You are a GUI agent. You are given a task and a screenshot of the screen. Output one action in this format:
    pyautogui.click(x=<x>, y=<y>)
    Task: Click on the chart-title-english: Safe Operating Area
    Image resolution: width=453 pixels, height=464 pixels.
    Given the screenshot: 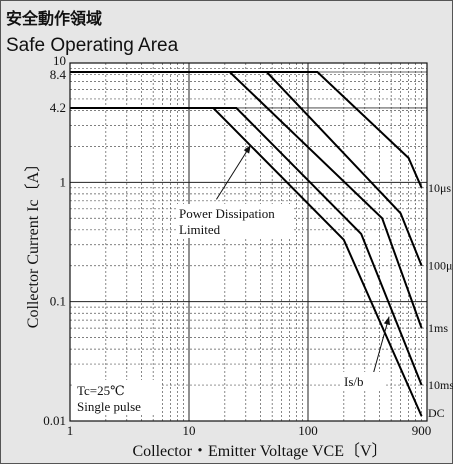 What is the action you would take?
    pyautogui.click(x=92, y=45)
    